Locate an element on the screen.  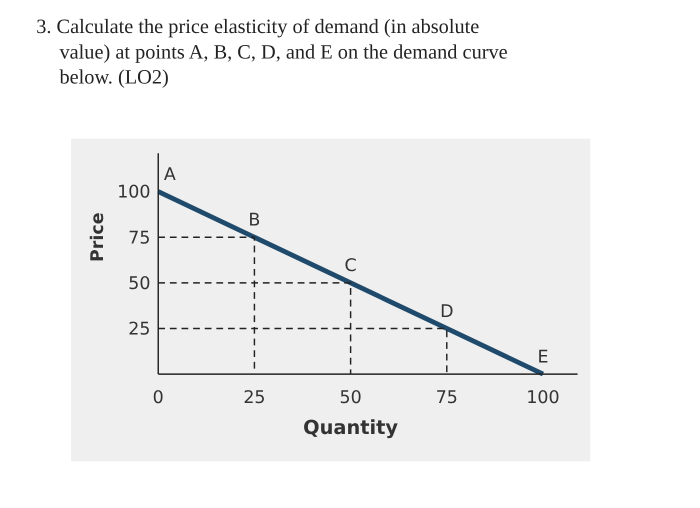
y-tick-label: 25 is located at coordinates (139, 330).